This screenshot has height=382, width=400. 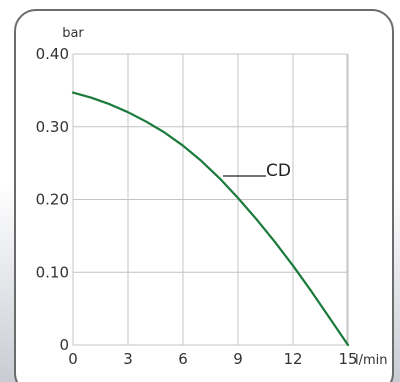 What do you see at coordinates (64, 345) in the screenshot?
I see `y-tick-label: 0` at bounding box center [64, 345].